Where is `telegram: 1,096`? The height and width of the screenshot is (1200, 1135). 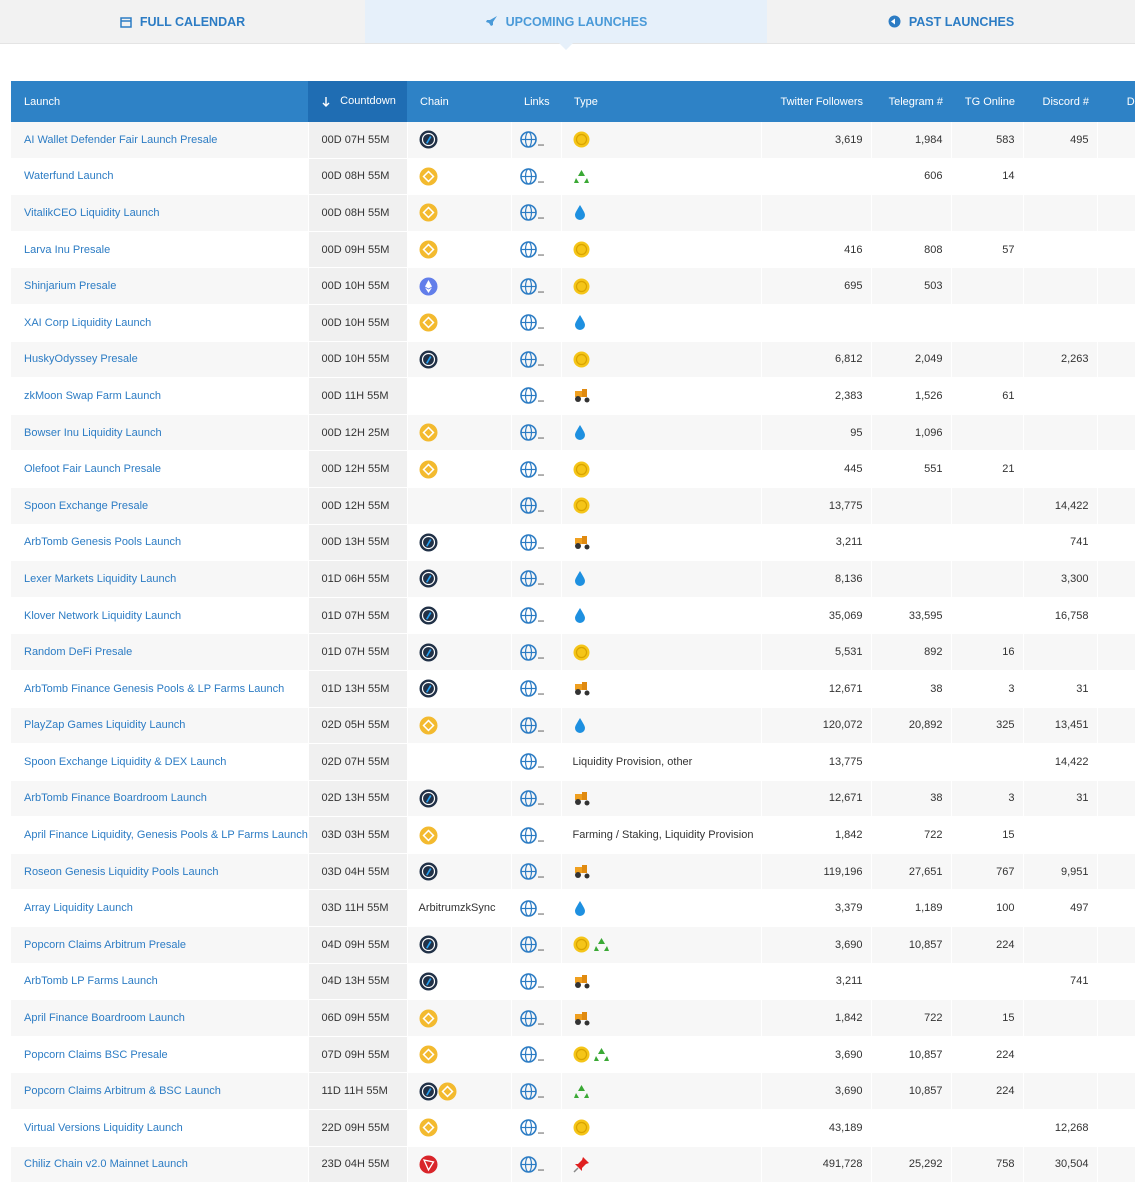
telegram: 1,096 is located at coordinates (911, 433).